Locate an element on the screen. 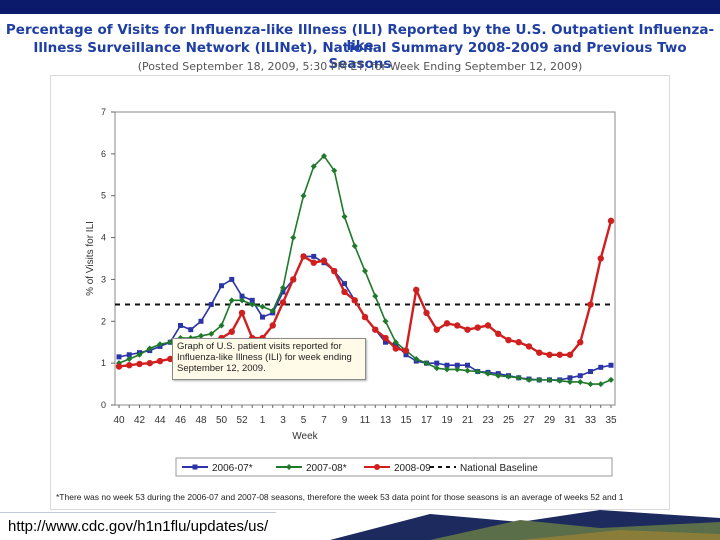 This screenshot has height=540, width=720. x-tick-label: 23 is located at coordinates (488, 420).